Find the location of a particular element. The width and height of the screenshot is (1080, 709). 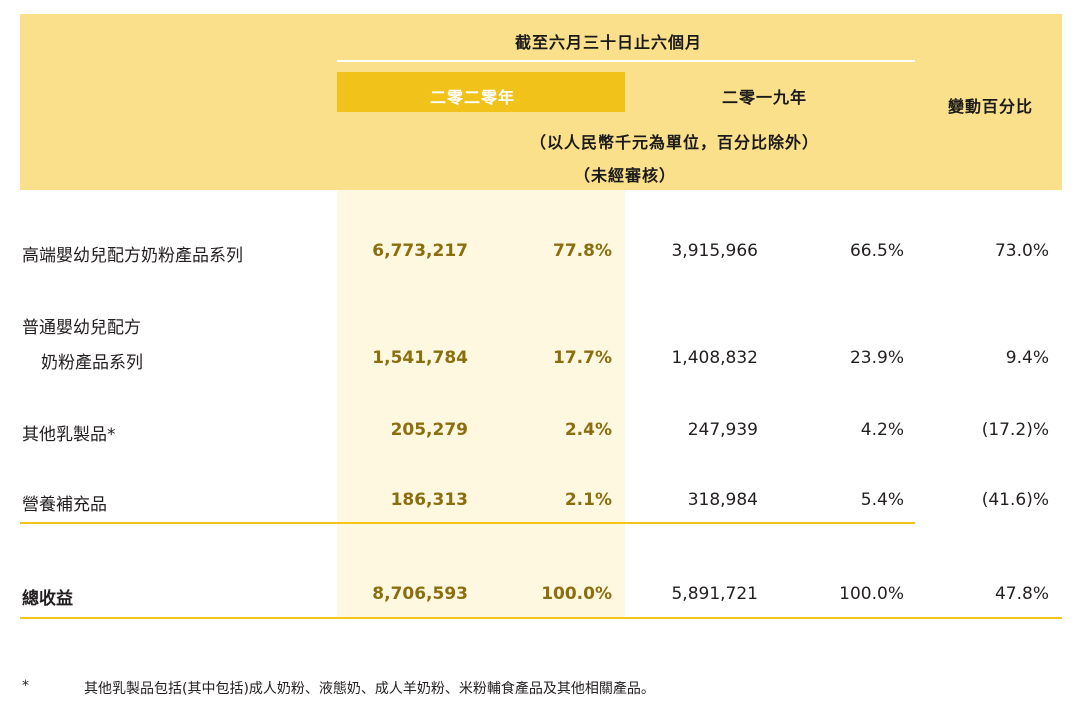

period-heading: 截至六月三十日止六個月 is located at coordinates (609, 42).